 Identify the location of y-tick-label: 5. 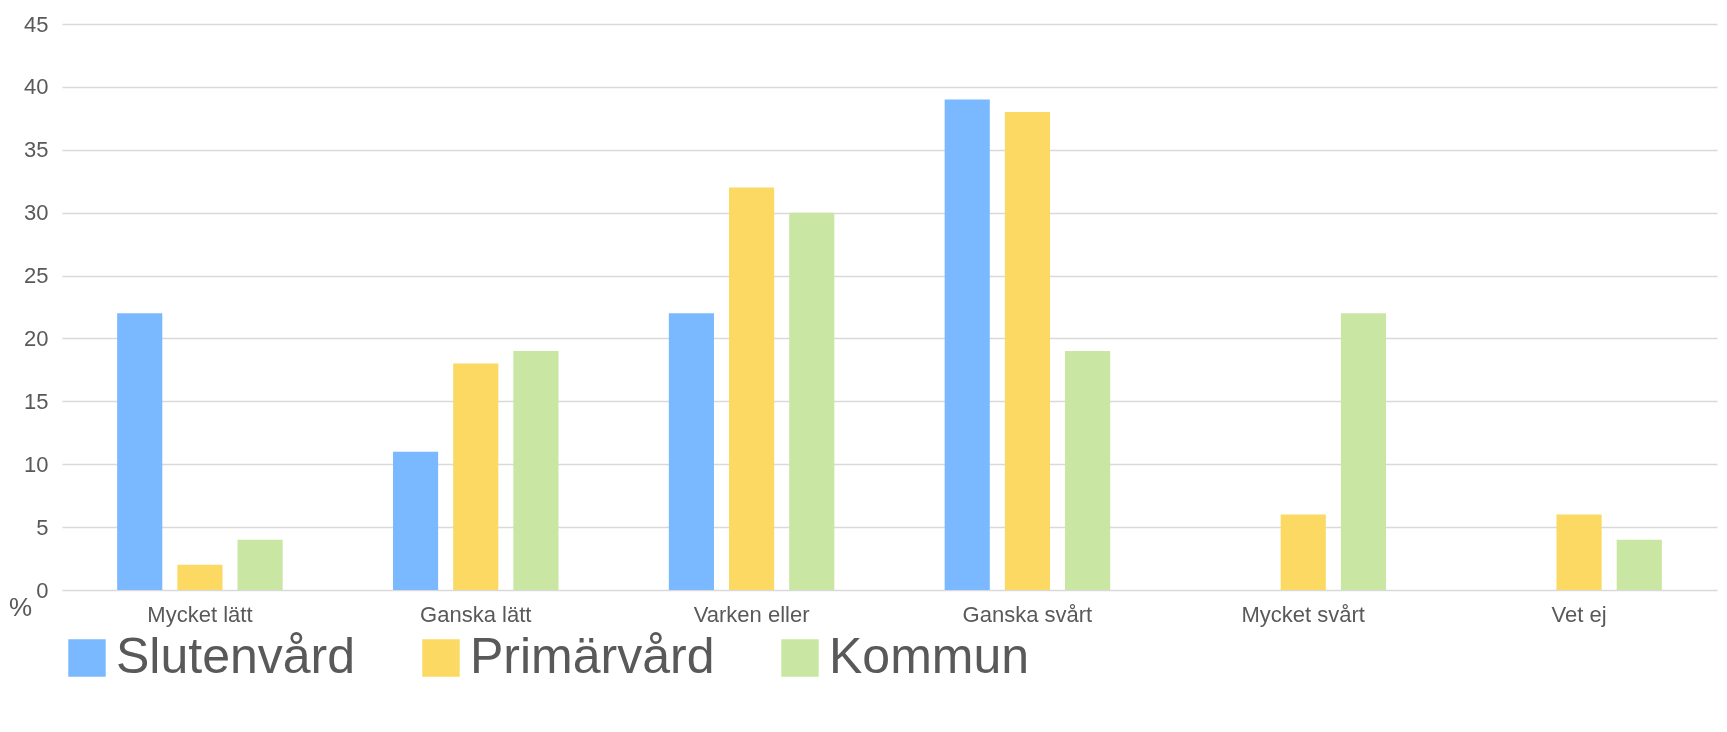
(42, 527).